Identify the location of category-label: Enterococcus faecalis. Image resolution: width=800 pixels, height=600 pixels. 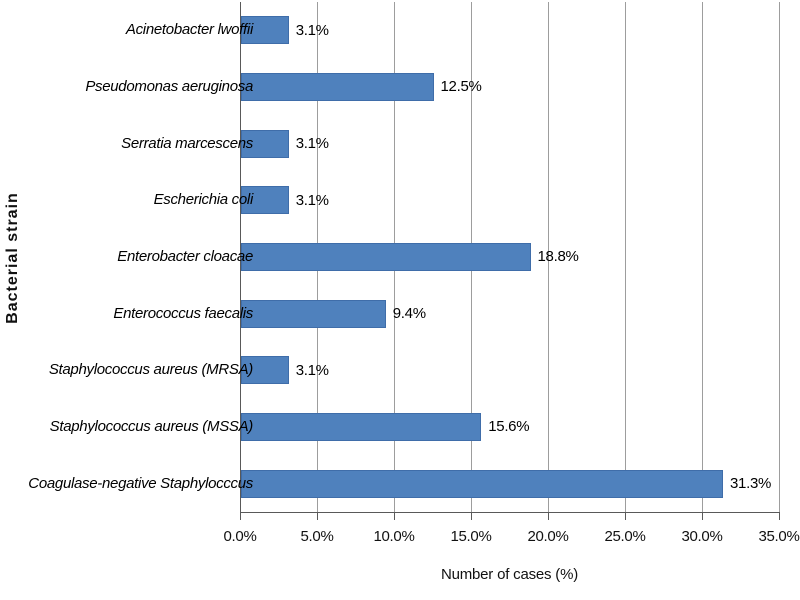
(183, 313).